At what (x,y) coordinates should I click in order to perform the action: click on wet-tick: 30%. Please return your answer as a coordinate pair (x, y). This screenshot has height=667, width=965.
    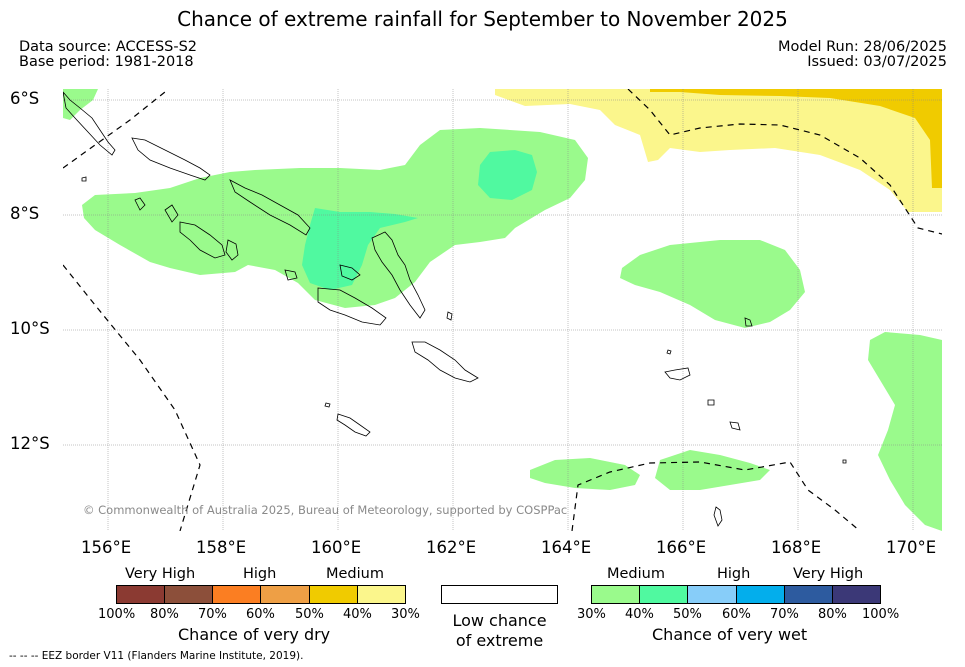
    Looking at the image, I should click on (591, 614).